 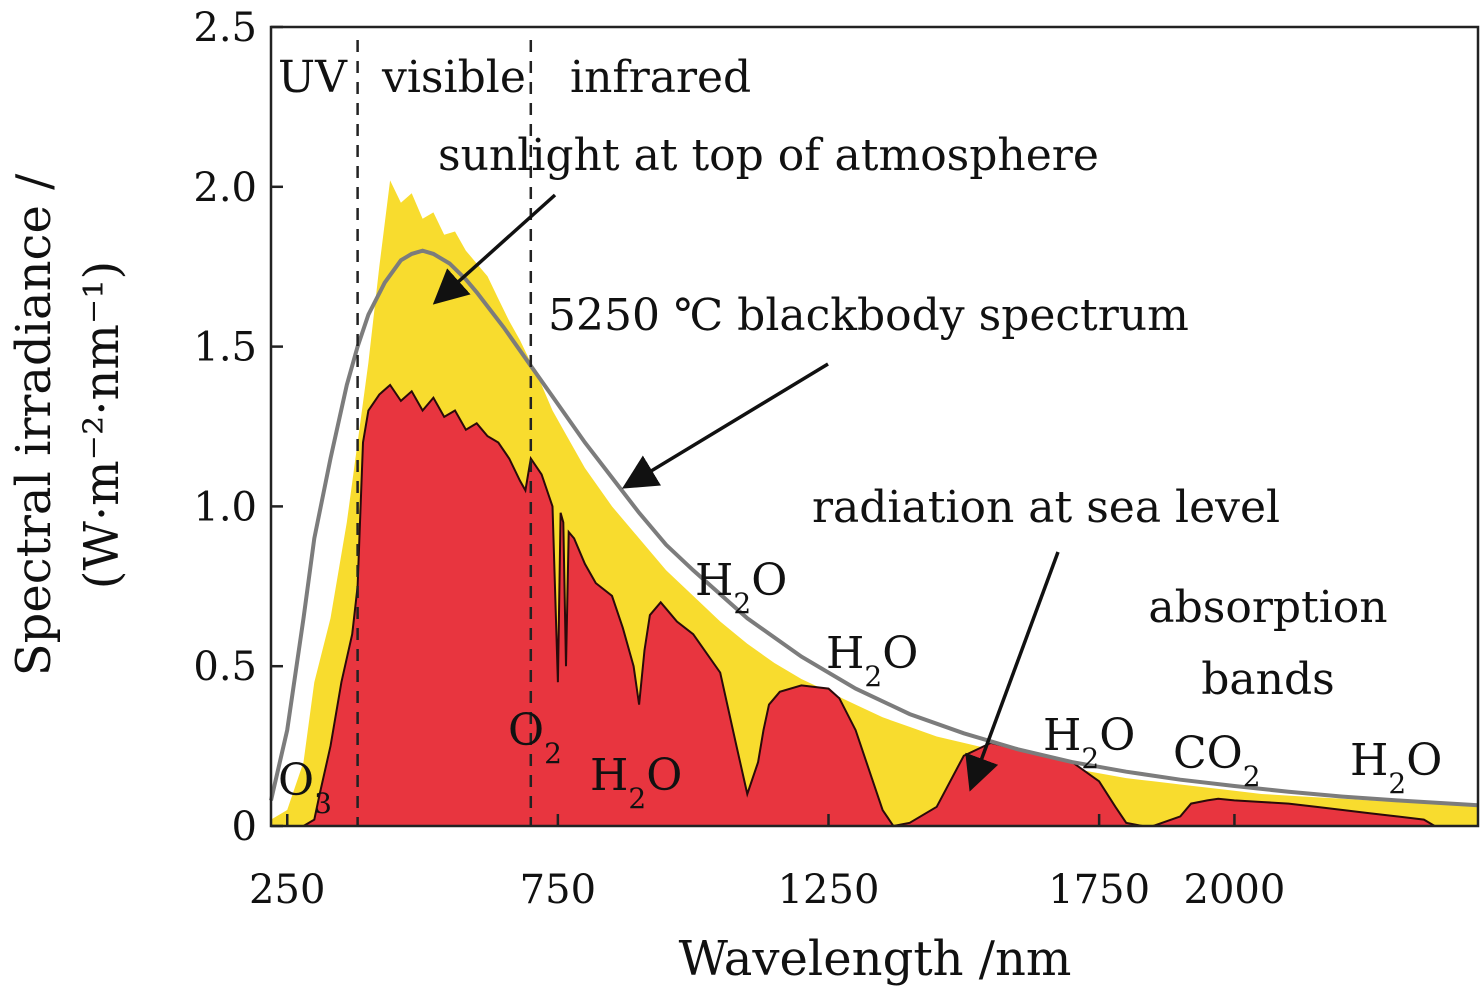 I want to click on x-tick-label: 250, so click(x=287, y=890).